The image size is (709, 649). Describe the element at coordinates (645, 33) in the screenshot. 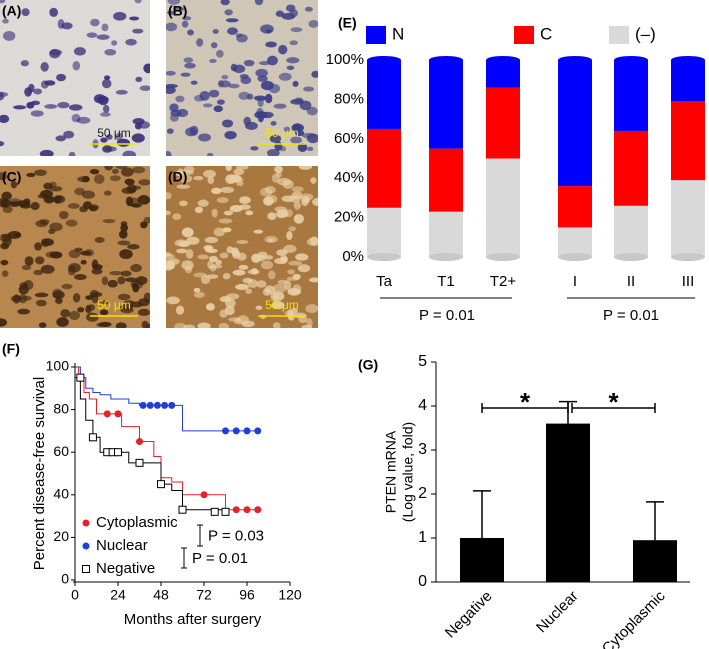

I see `legend-label: (–)` at that location.